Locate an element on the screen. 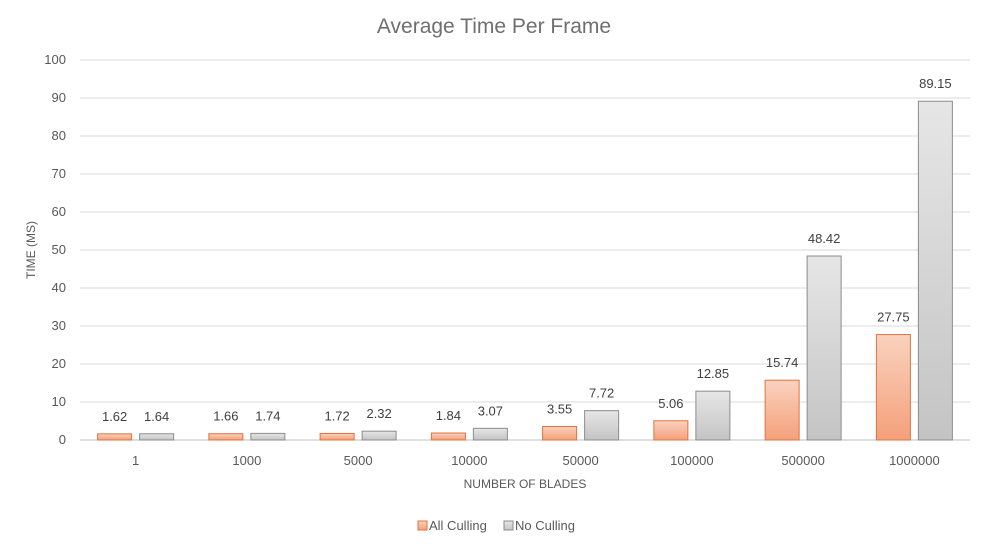  data-label: 27.75 is located at coordinates (893, 317).